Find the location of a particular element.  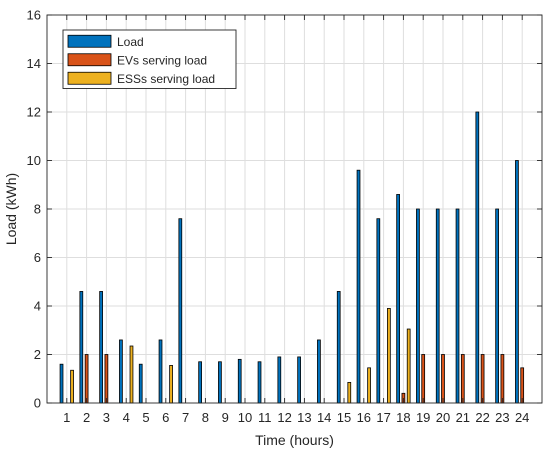

x-tick-label: 15 is located at coordinates (344, 417).